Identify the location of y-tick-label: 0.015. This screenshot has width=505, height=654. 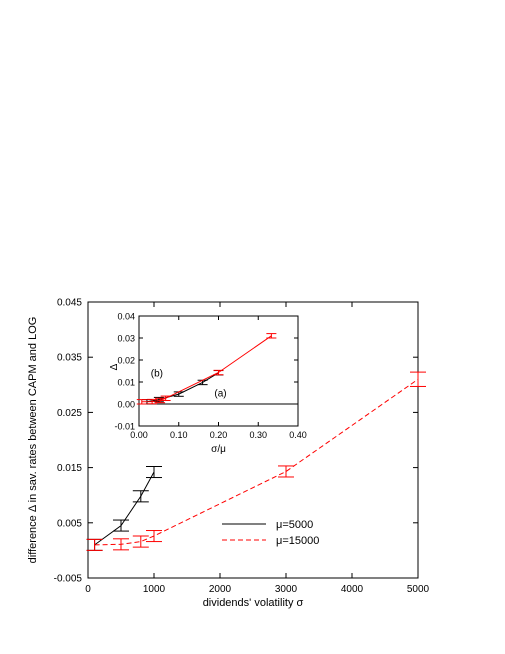
(69, 468).